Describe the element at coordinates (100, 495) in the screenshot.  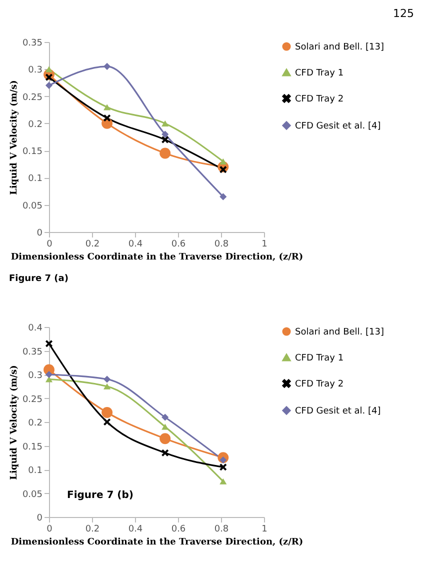
I see `annotation: Figure 7 (b)` at that location.